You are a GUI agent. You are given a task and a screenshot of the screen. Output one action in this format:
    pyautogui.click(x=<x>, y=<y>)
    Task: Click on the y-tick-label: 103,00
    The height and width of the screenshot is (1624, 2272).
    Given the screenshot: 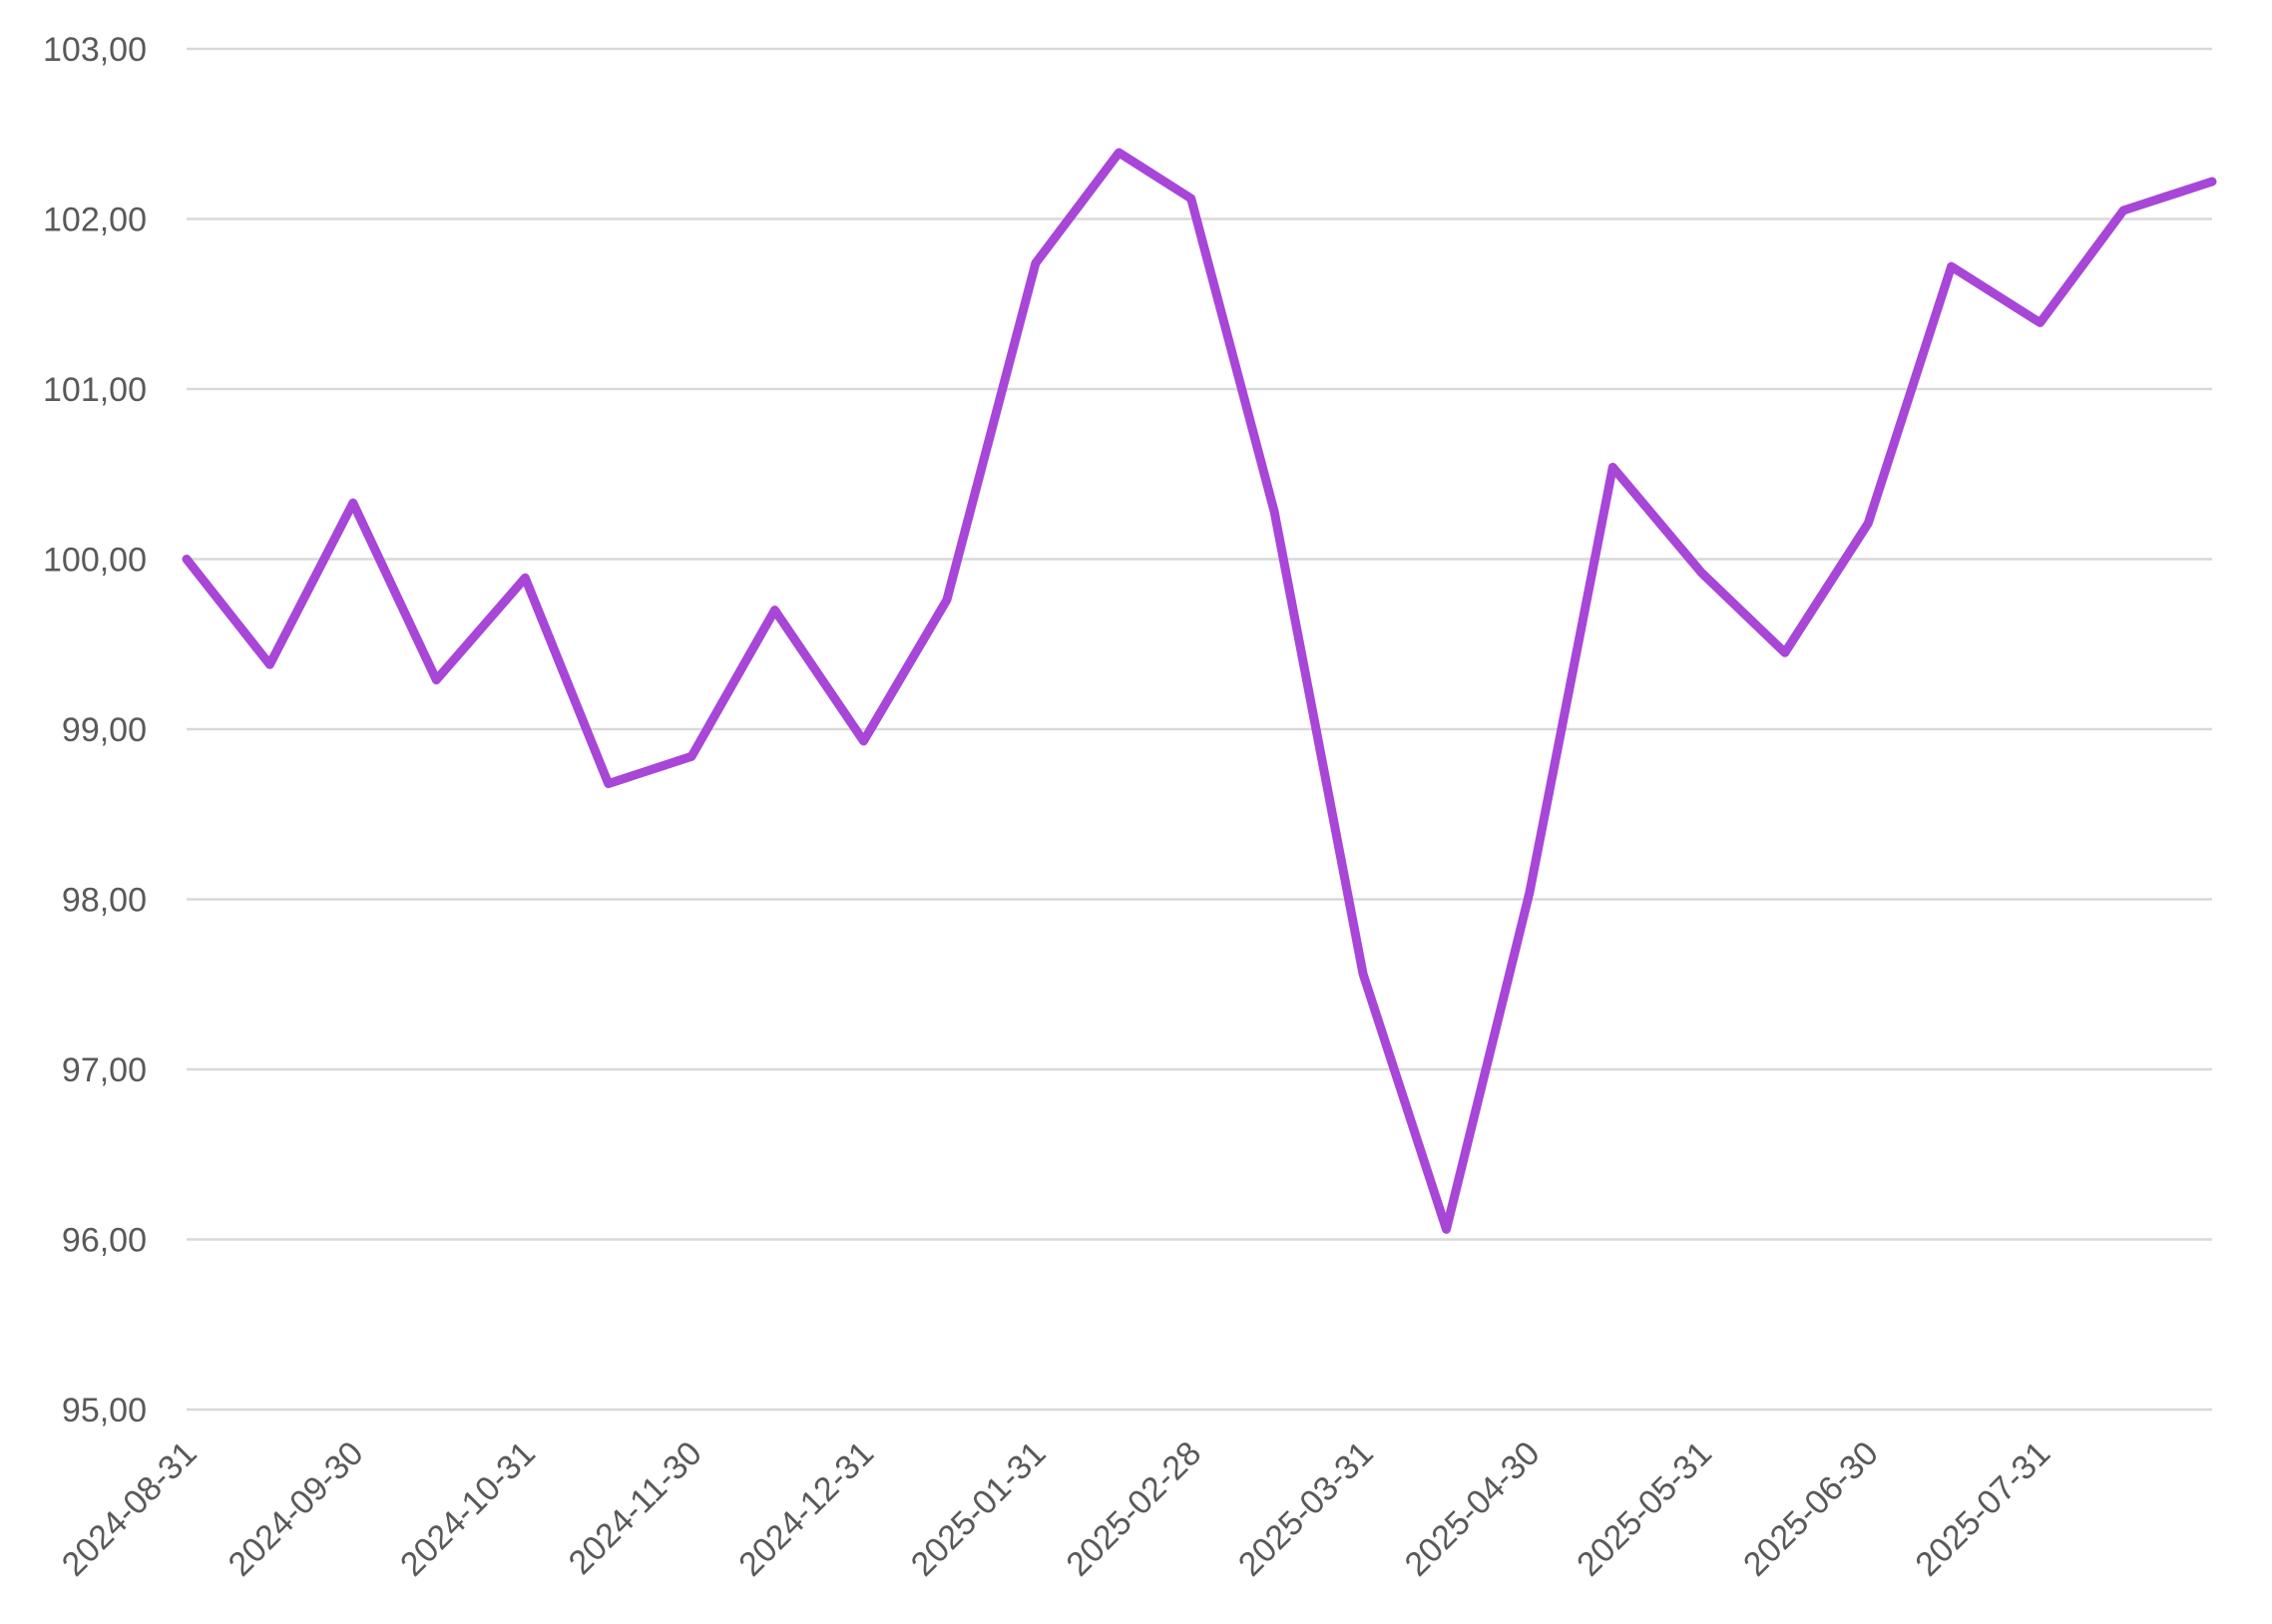 What is the action you would take?
    pyautogui.click(x=95, y=50)
    